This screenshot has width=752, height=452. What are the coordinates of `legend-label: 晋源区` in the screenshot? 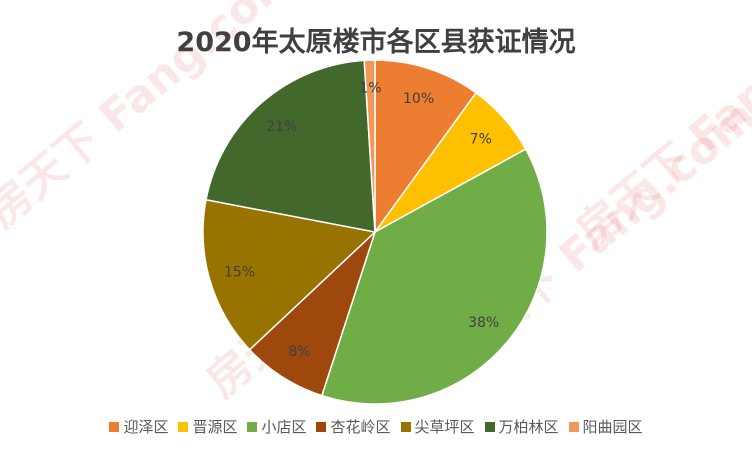 It's located at (215, 427).